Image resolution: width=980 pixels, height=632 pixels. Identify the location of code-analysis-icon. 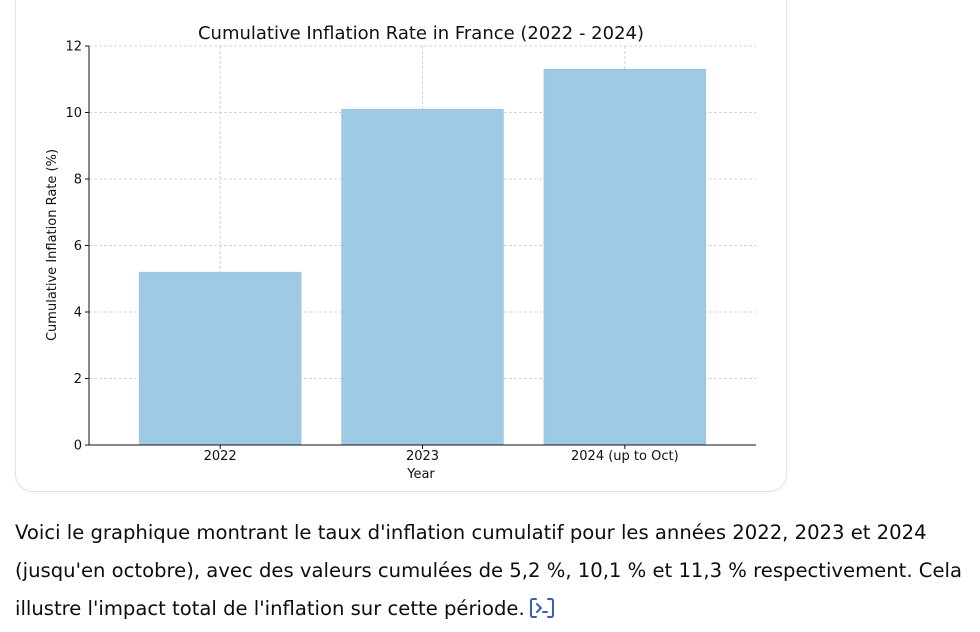
(542, 606).